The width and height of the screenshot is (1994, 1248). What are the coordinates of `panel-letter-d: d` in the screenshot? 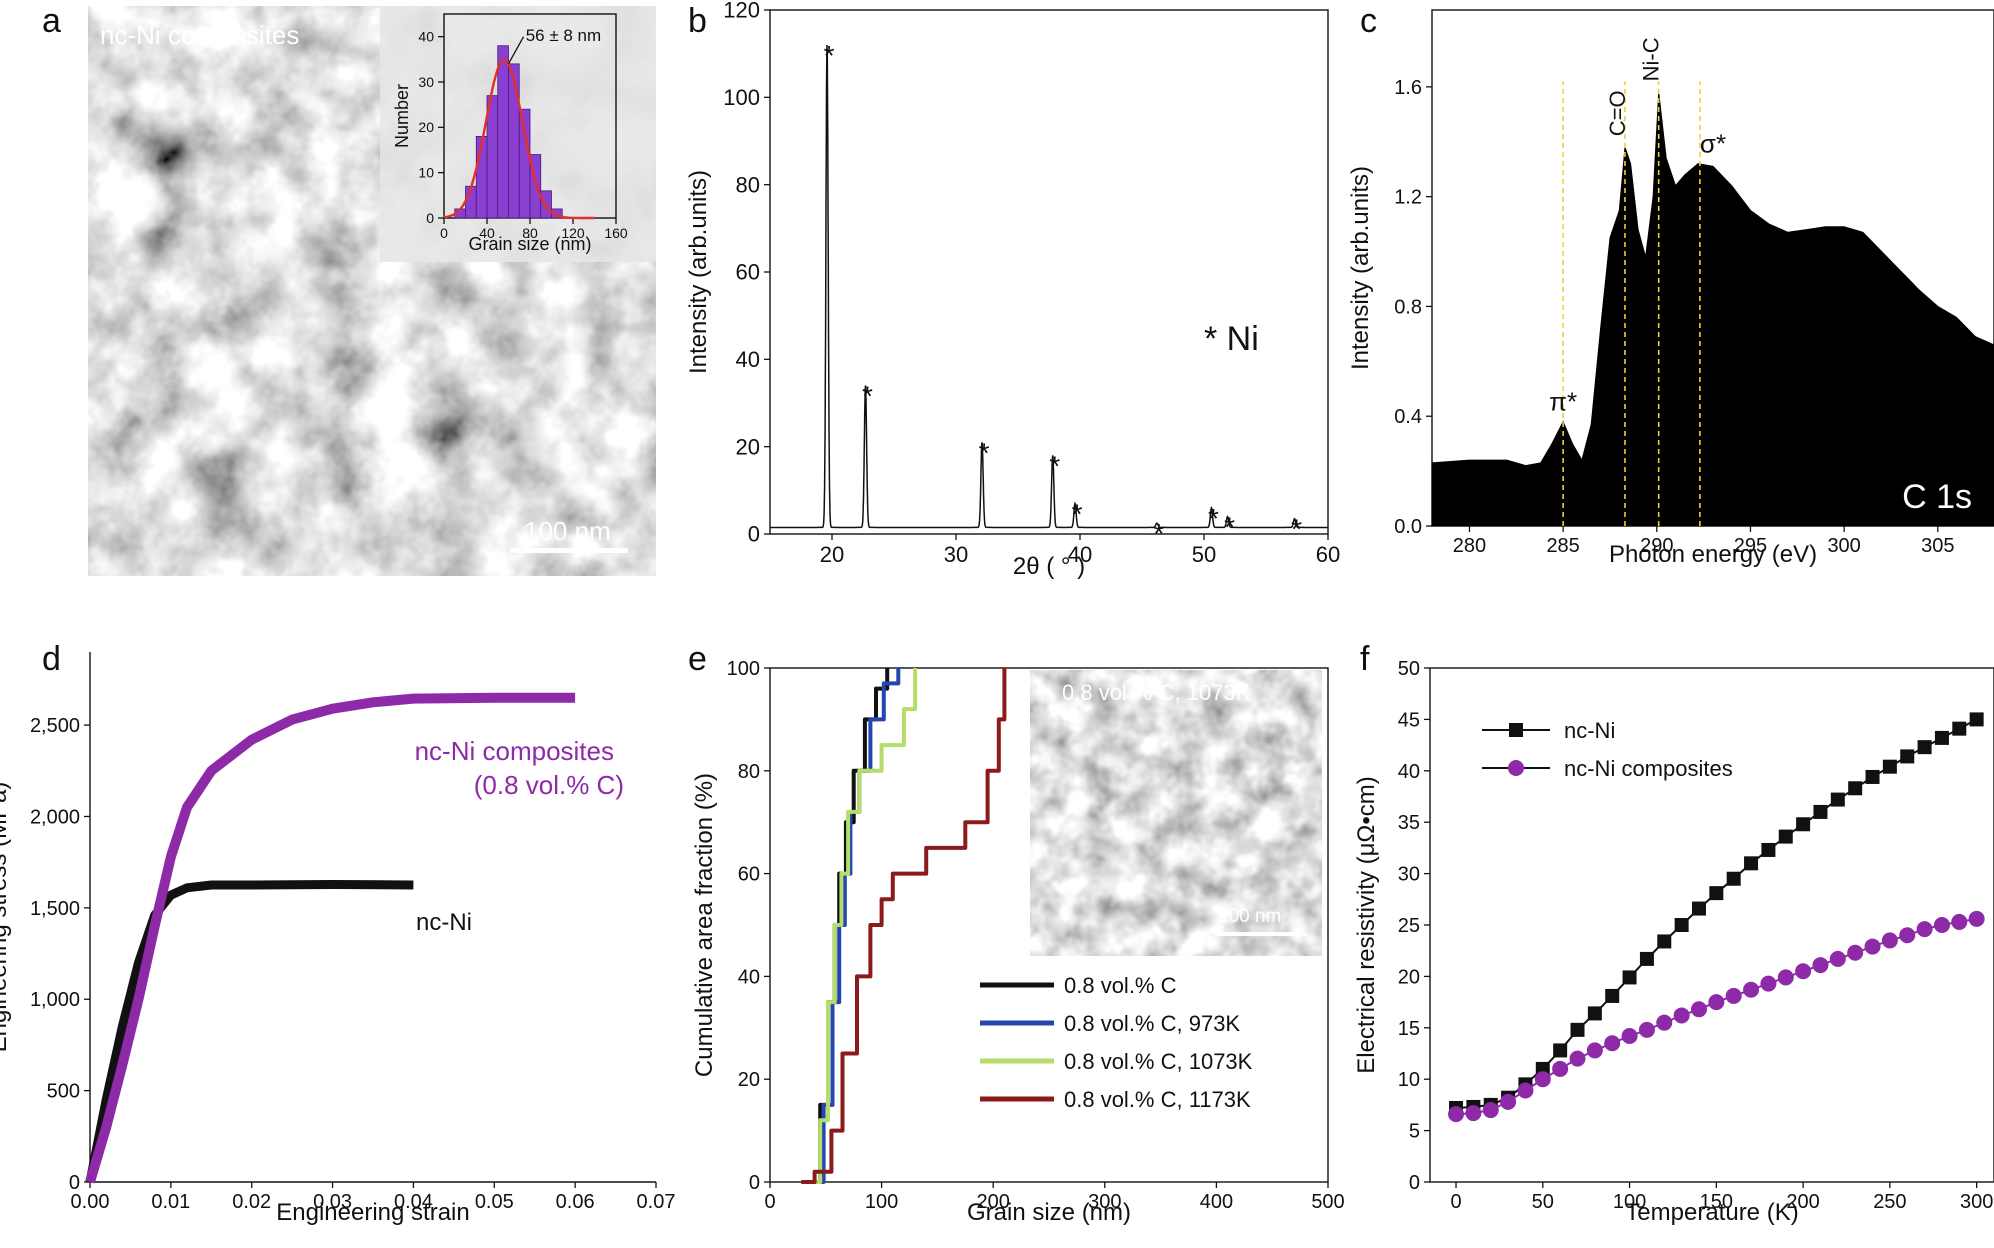 It's located at (51, 659).